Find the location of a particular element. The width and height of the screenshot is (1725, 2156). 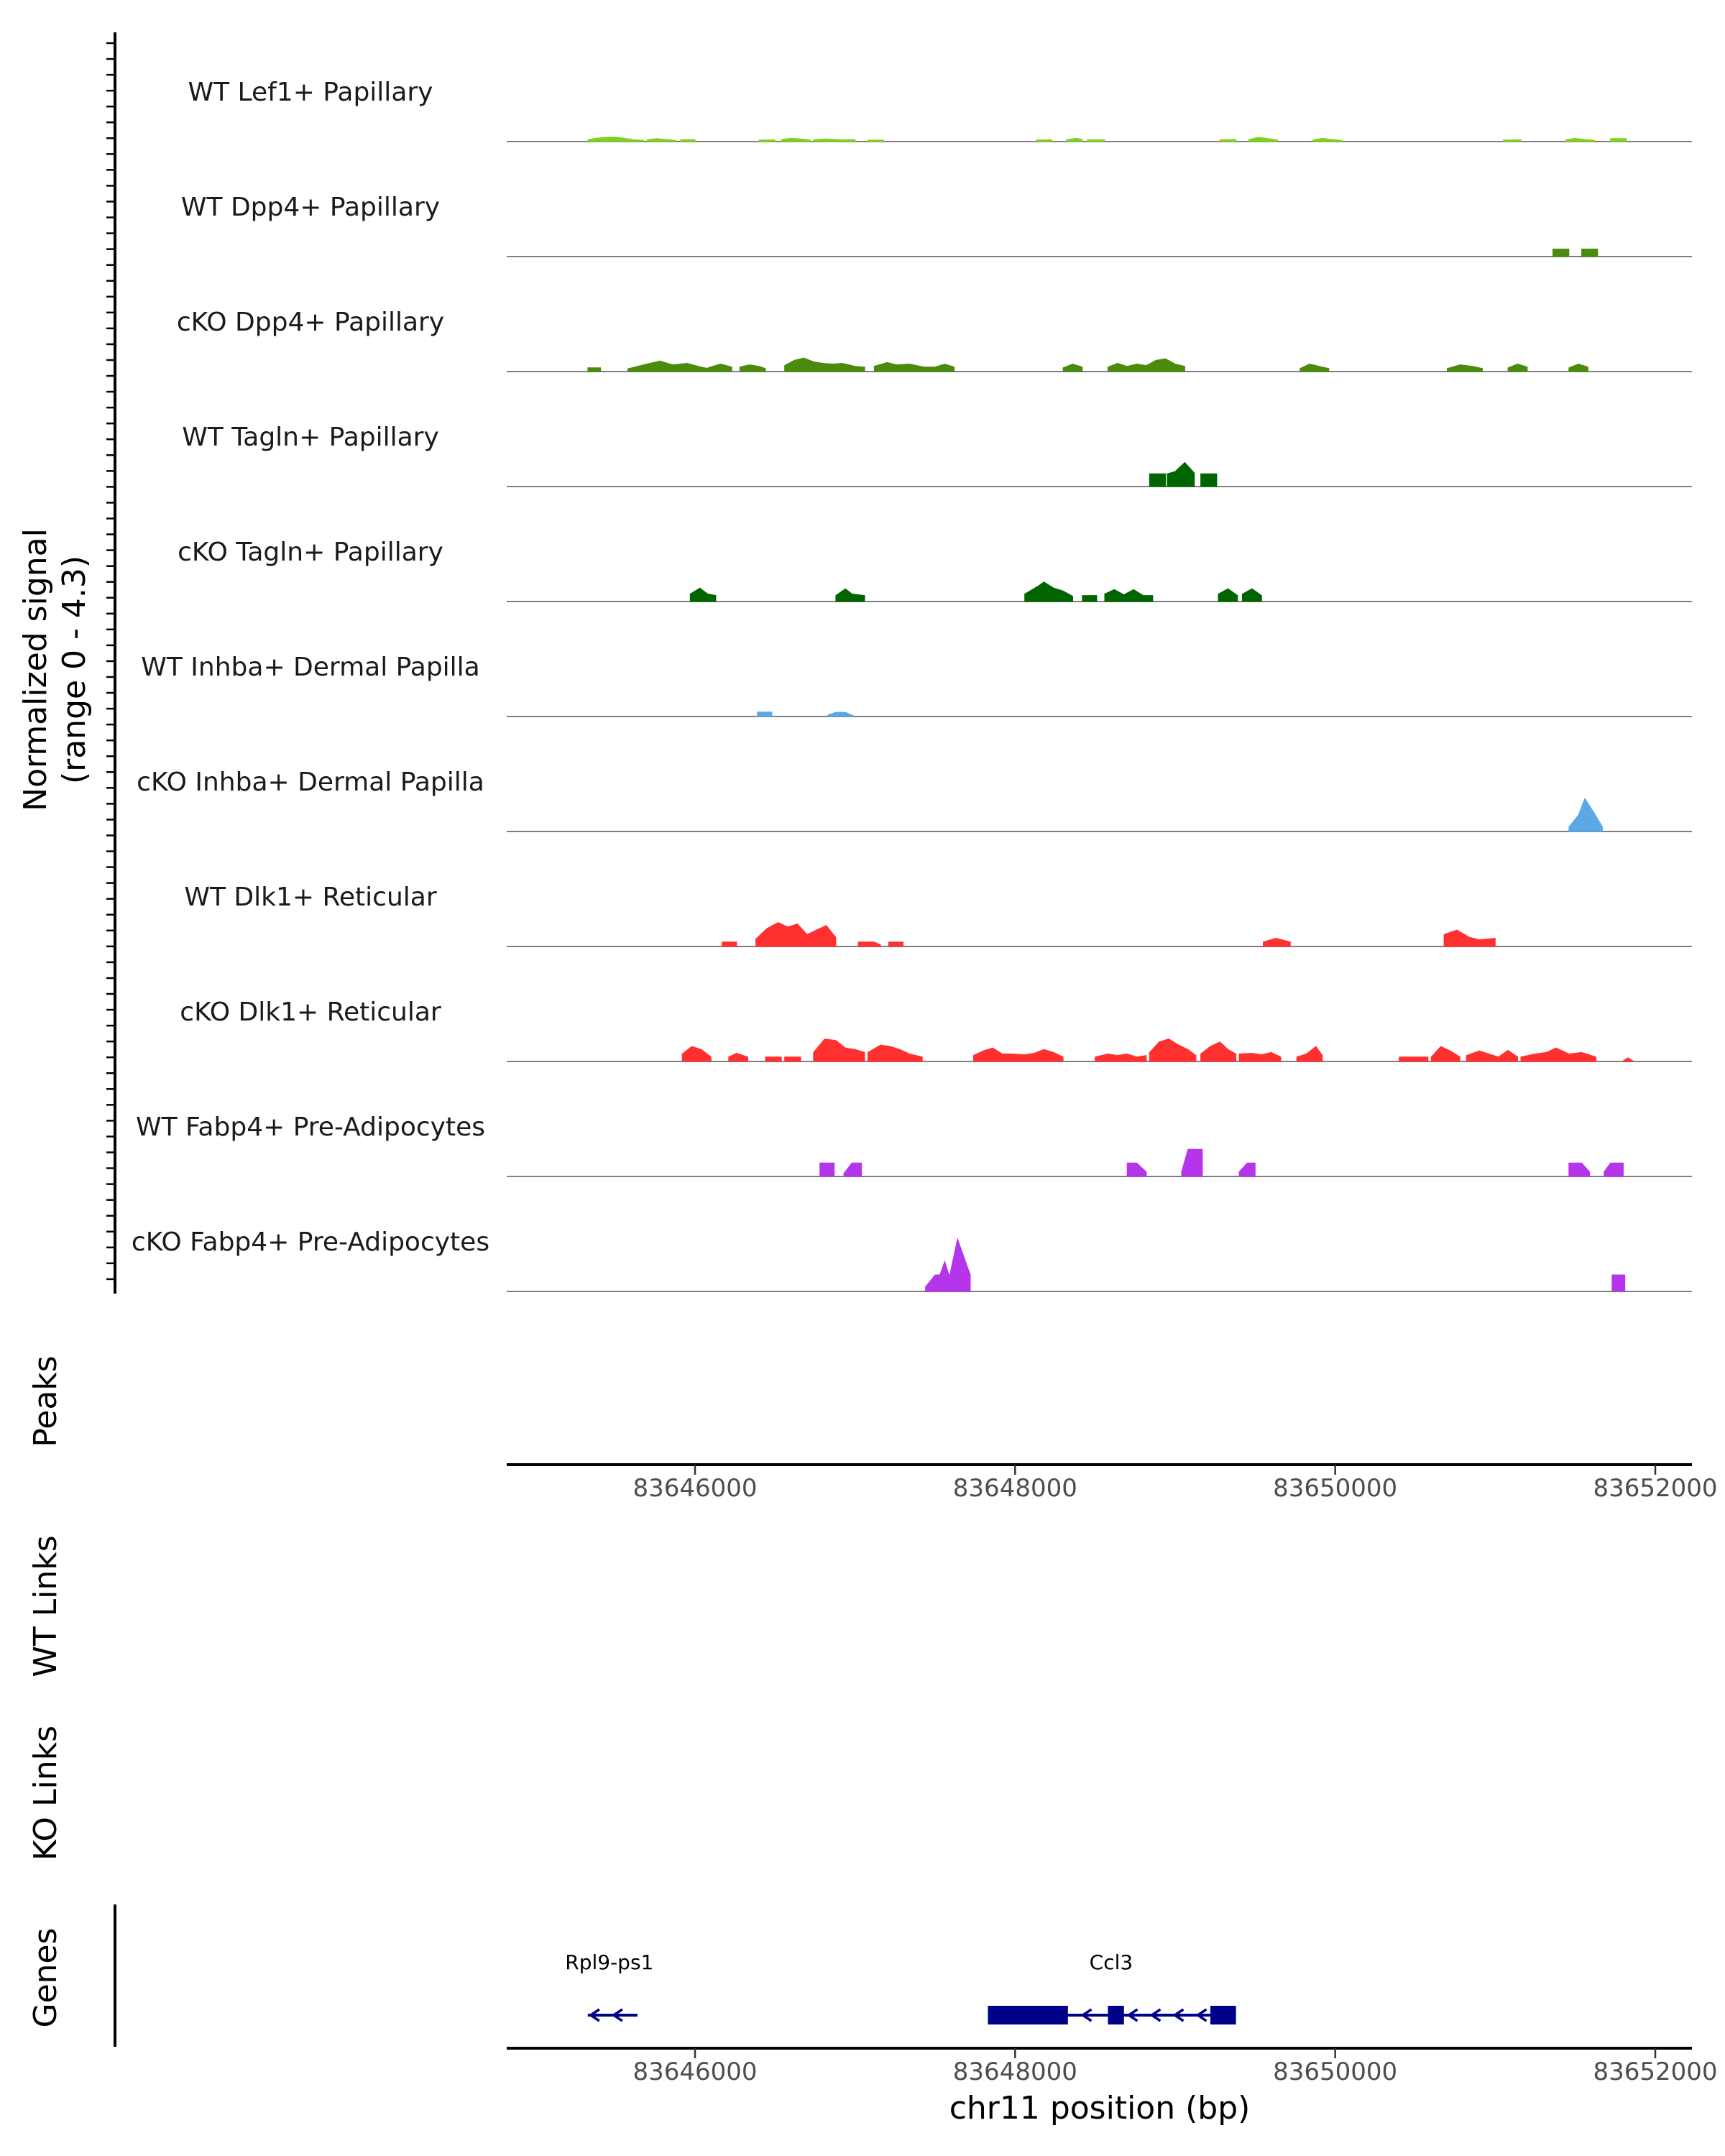

track-10: WT Fabp4+ Pre-Adipocytes is located at coordinates (914, 1144).